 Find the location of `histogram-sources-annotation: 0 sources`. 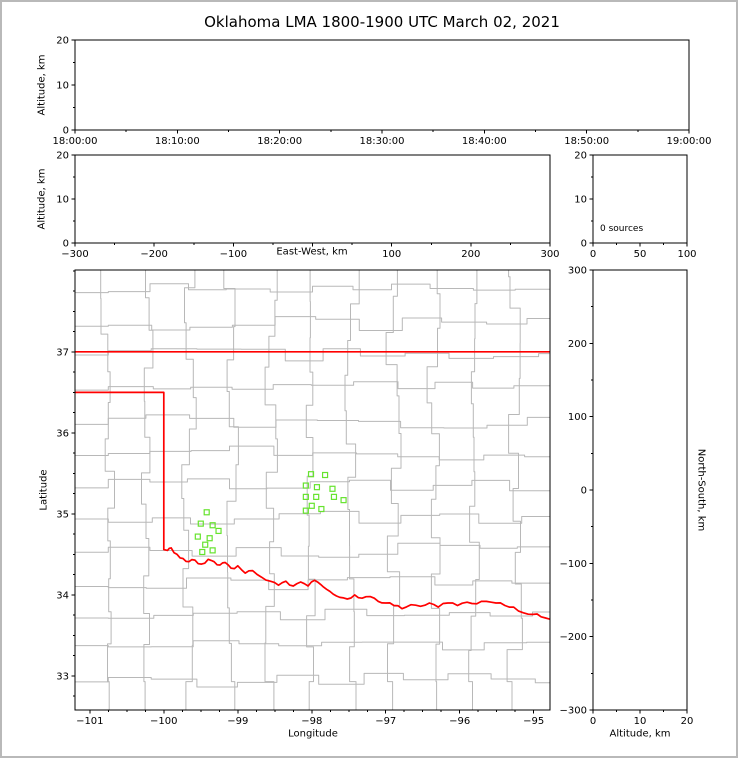

histogram-sources-annotation: 0 sources is located at coordinates (622, 229).